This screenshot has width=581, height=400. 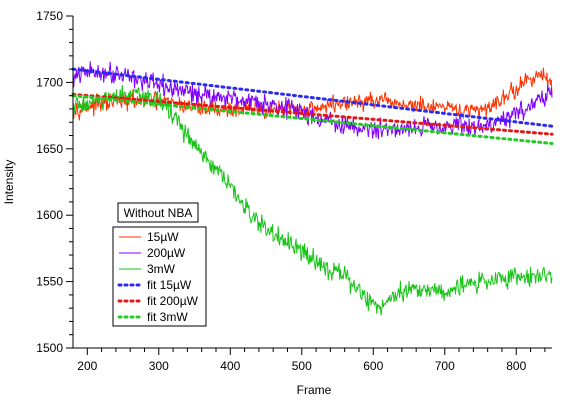 What do you see at coordinates (49, 82) in the screenshot?
I see `y-tick-label-1700: 1700` at bounding box center [49, 82].